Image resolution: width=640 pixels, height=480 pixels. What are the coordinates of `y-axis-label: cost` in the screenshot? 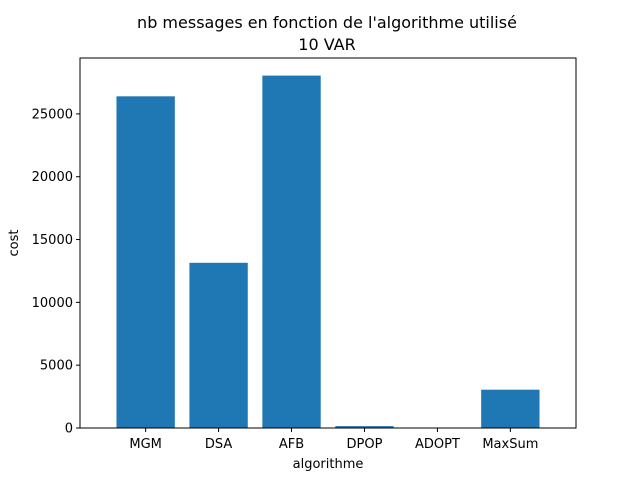 It's located at (14, 243).